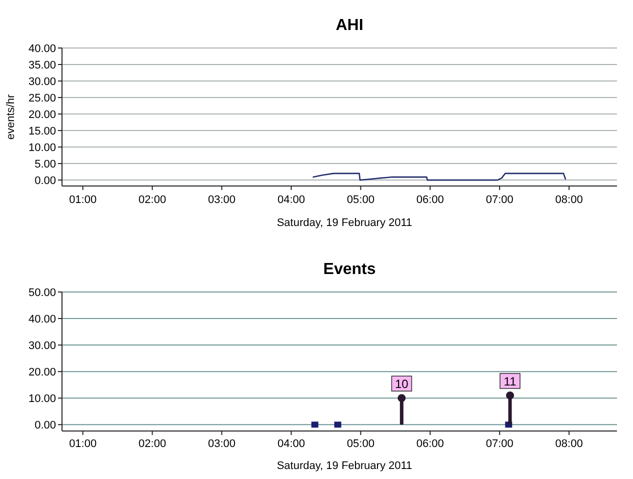  Describe the element at coordinates (350, 25) in the screenshot. I see `chart-title: AHI` at that location.